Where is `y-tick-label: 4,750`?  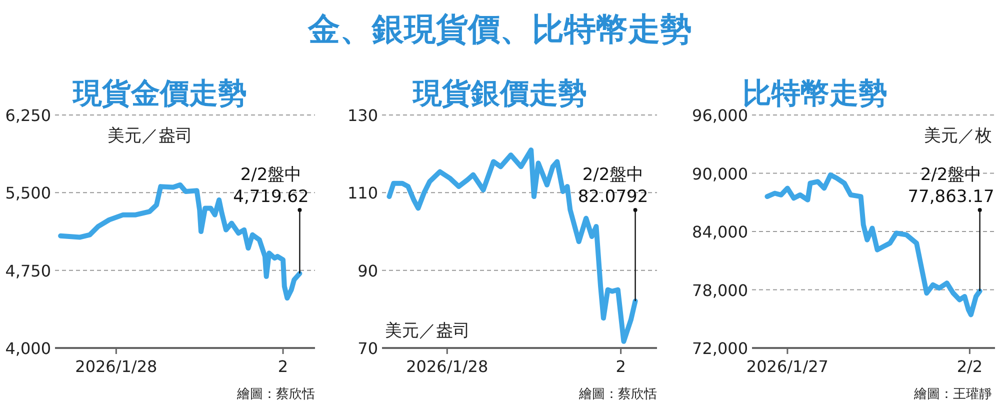
y-tick-label: 4,750 is located at coordinates (28, 270).